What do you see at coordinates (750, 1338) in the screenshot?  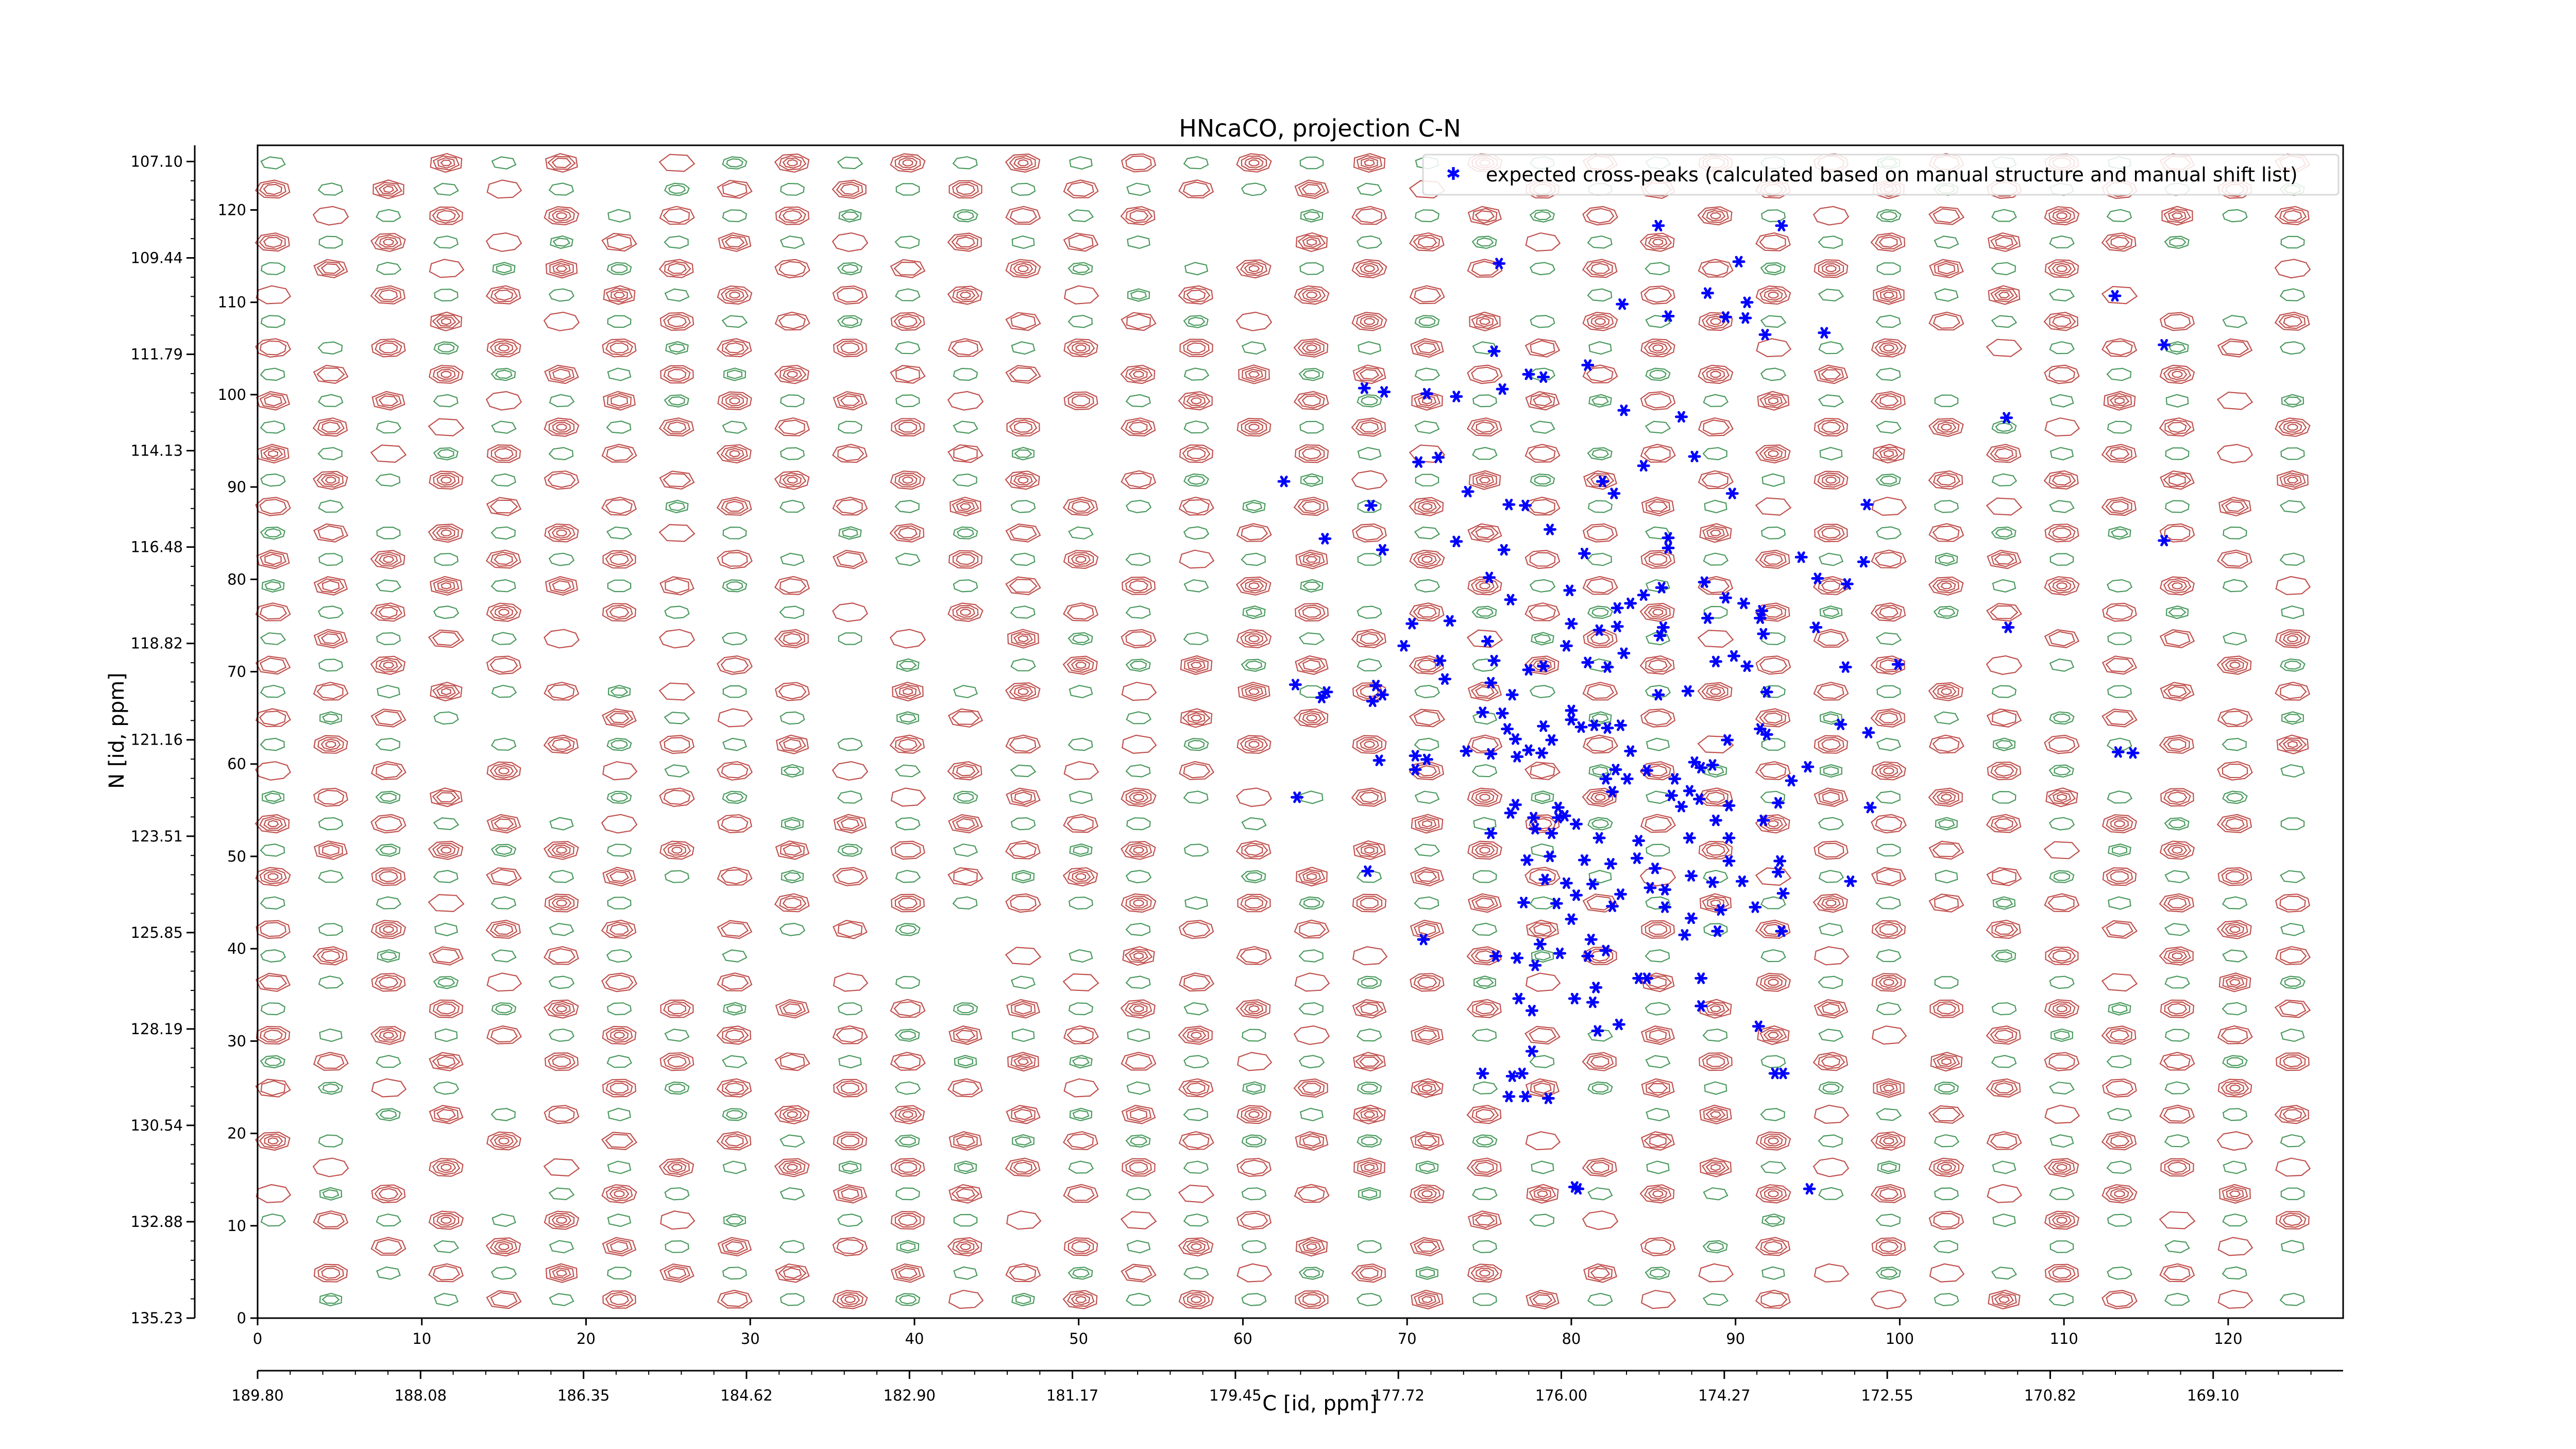 I see `x-index-tick-label: 30` at bounding box center [750, 1338].